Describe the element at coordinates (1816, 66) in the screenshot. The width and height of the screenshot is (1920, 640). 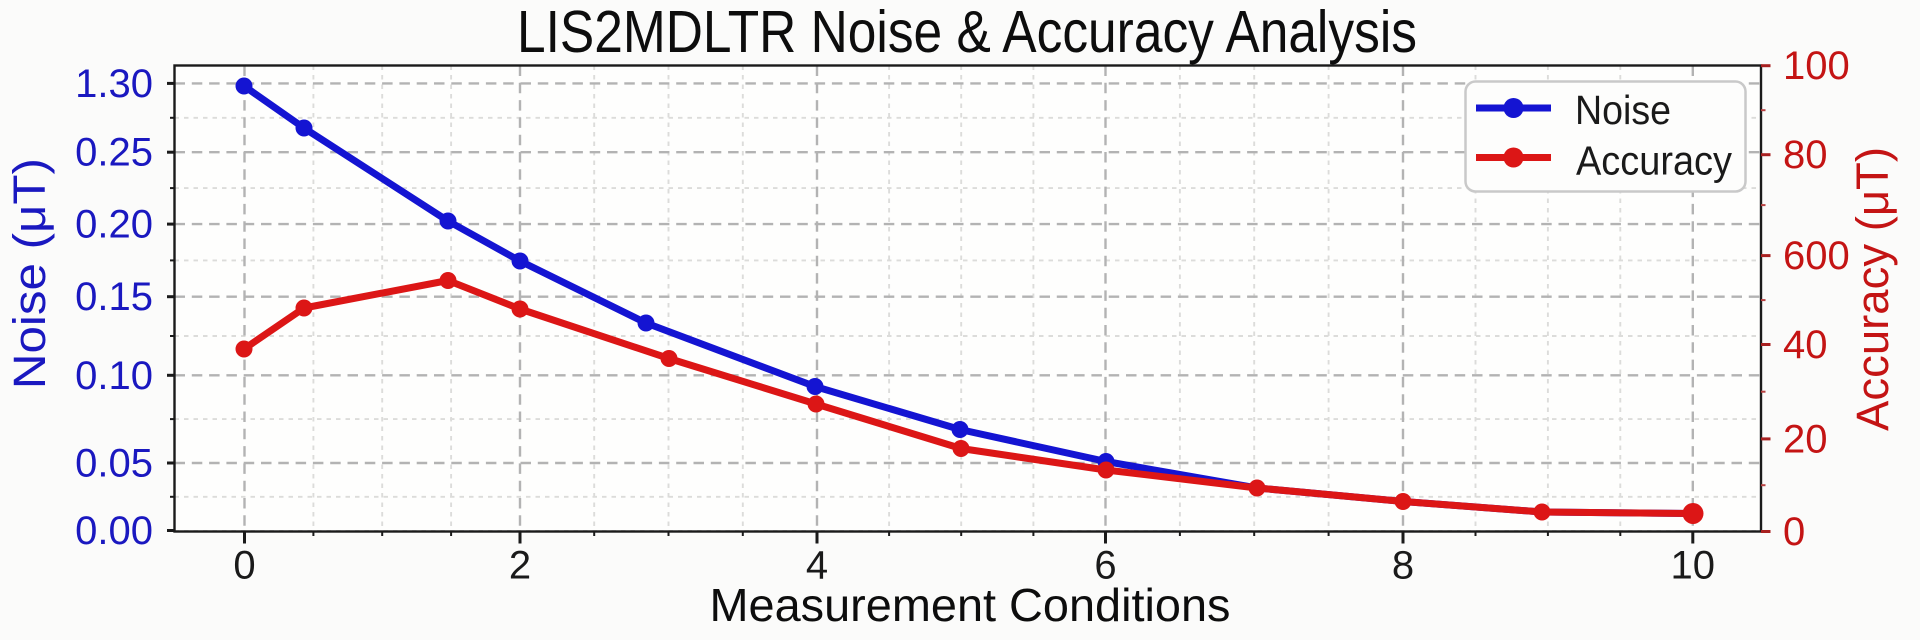
I see `svg-text: 100` at that location.